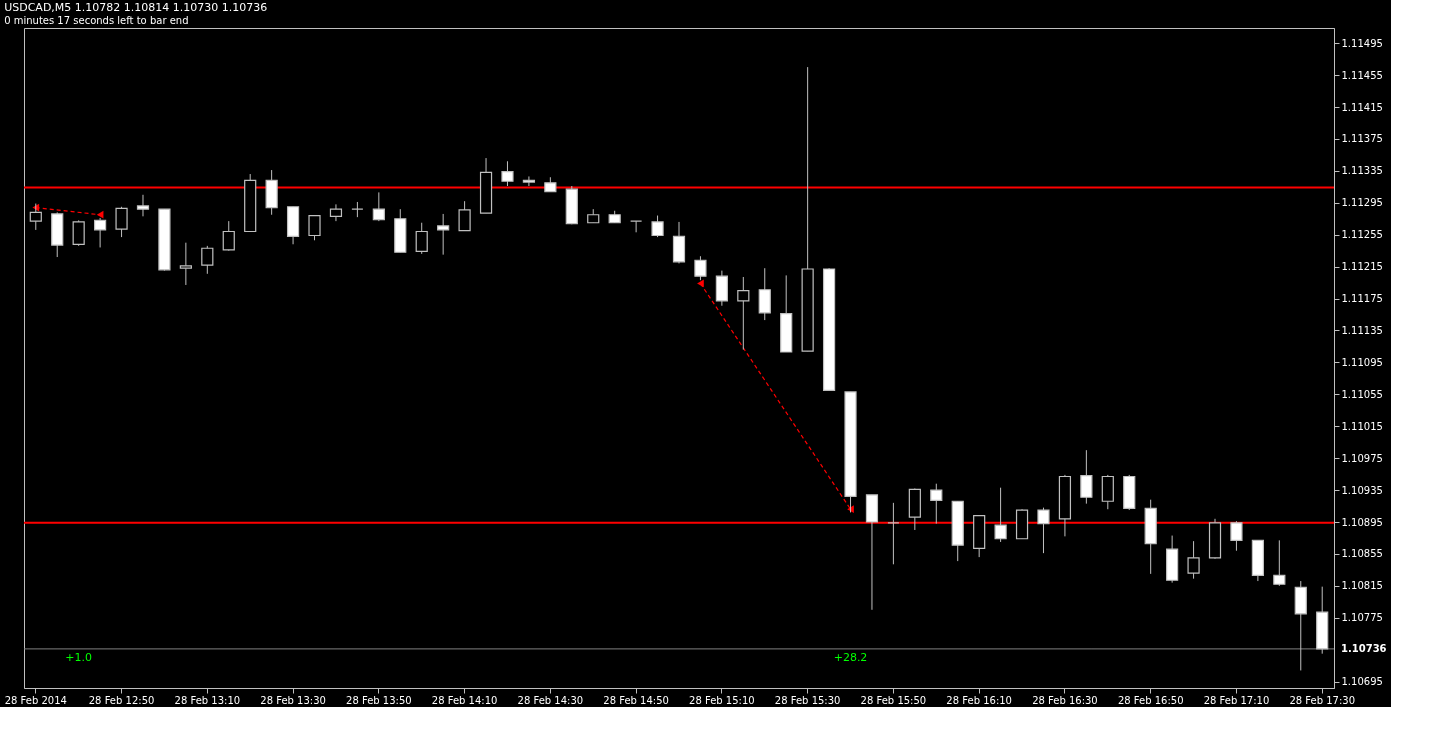  Describe the element at coordinates (1362, 554) in the screenshot. I see `y-tick-label: 1.10855` at that location.